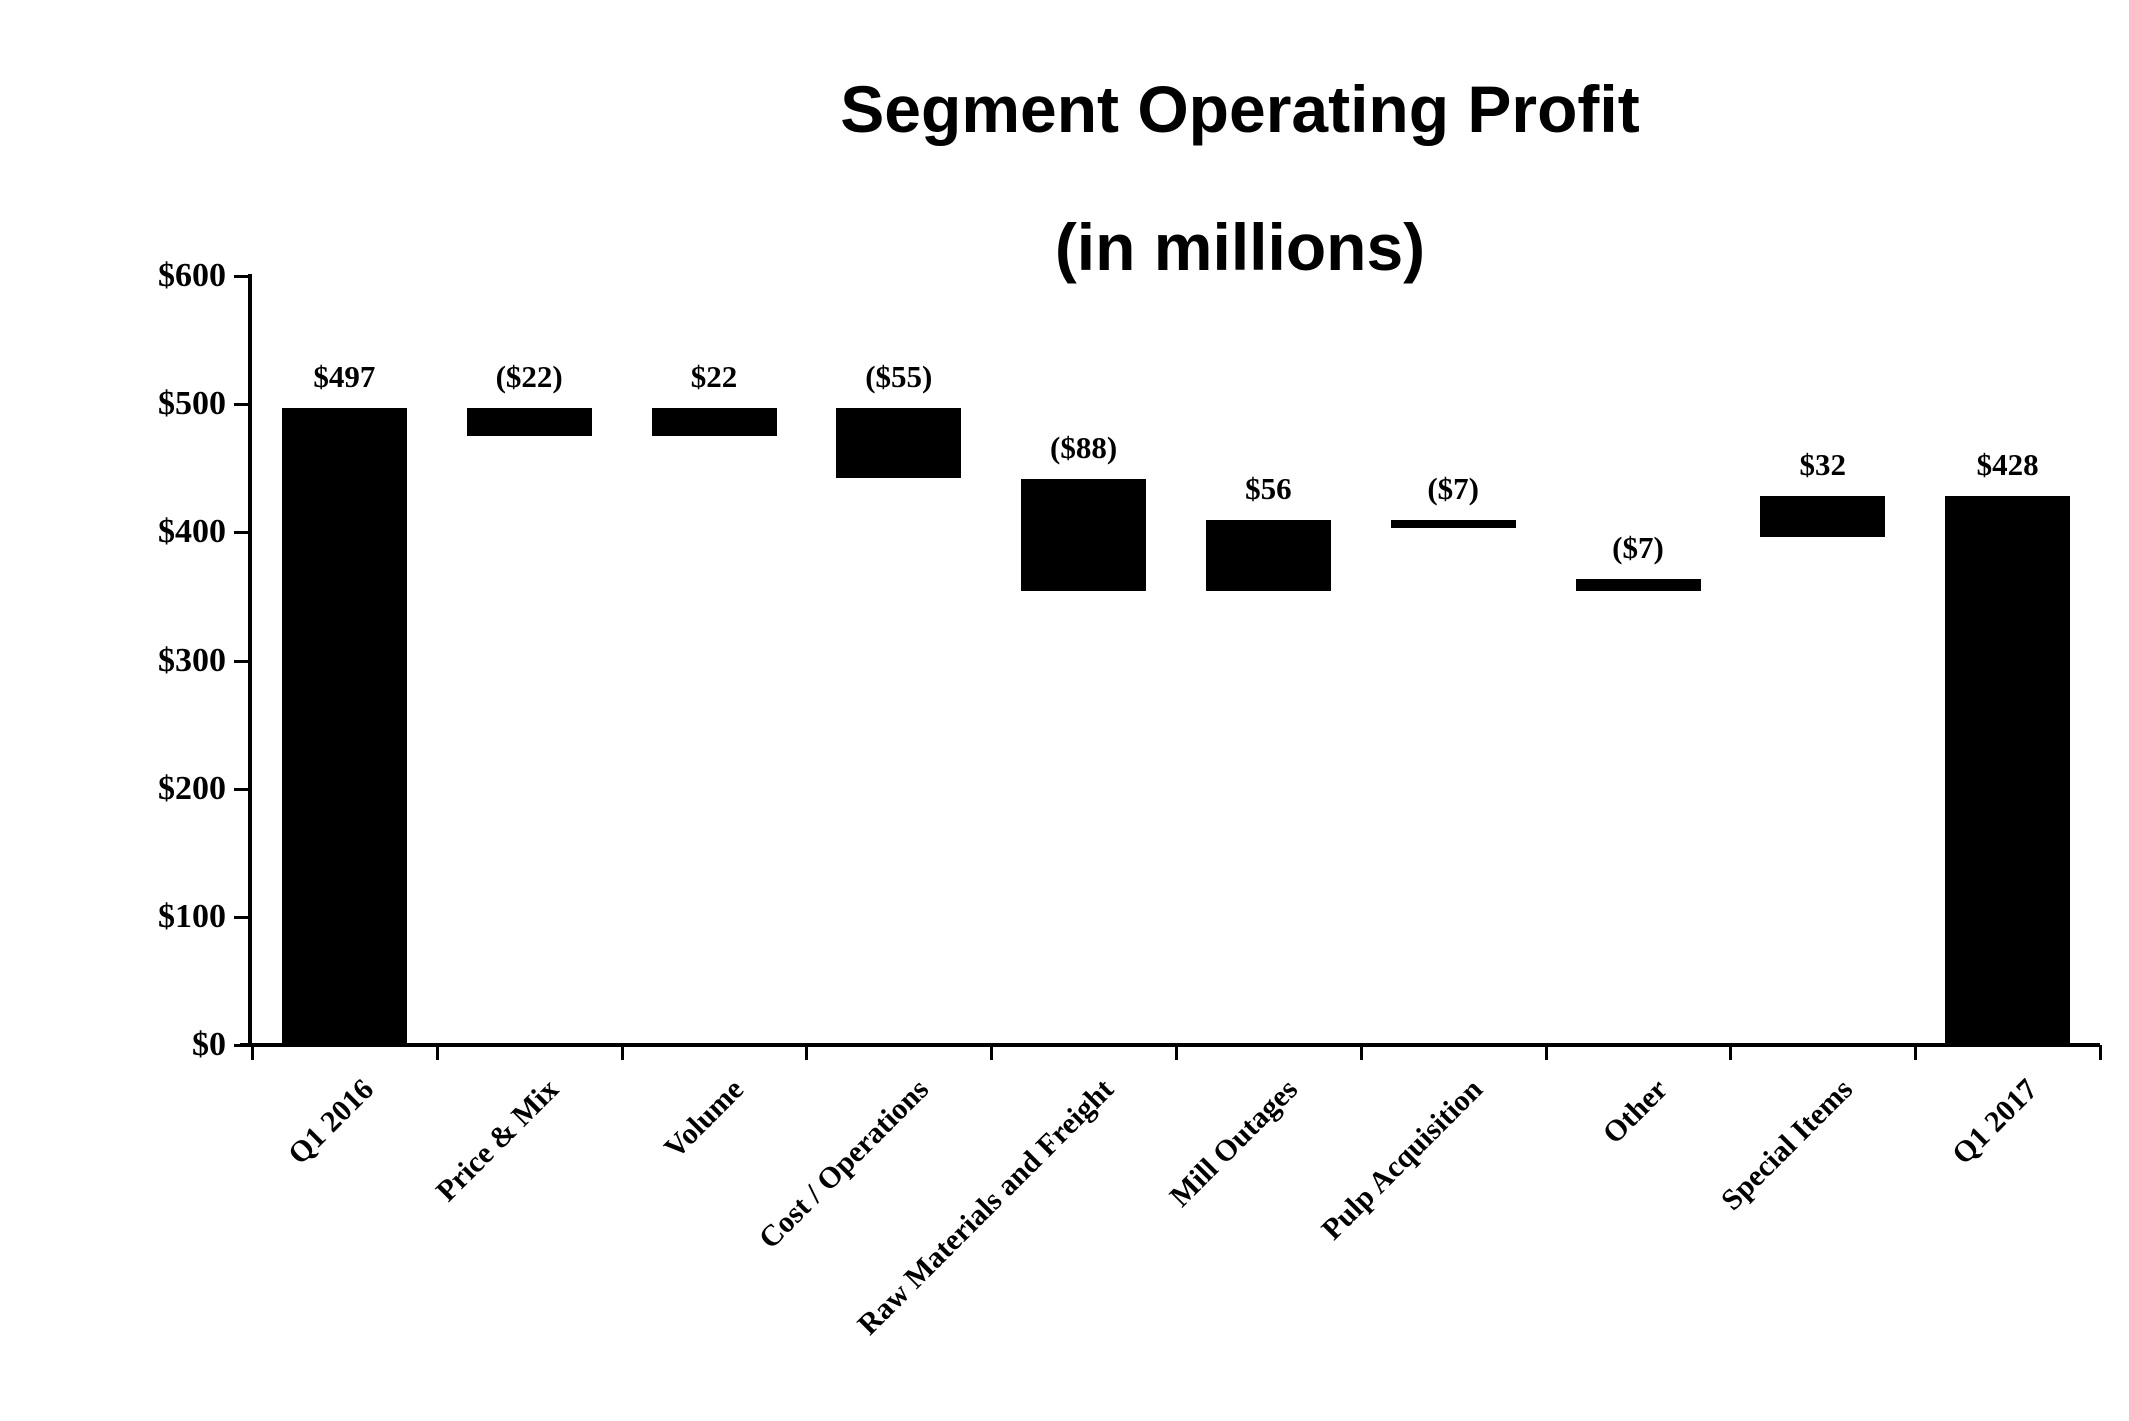 The width and height of the screenshot is (2129, 1421). Describe the element at coordinates (192, 532) in the screenshot. I see `y-tick-label: $400` at that location.